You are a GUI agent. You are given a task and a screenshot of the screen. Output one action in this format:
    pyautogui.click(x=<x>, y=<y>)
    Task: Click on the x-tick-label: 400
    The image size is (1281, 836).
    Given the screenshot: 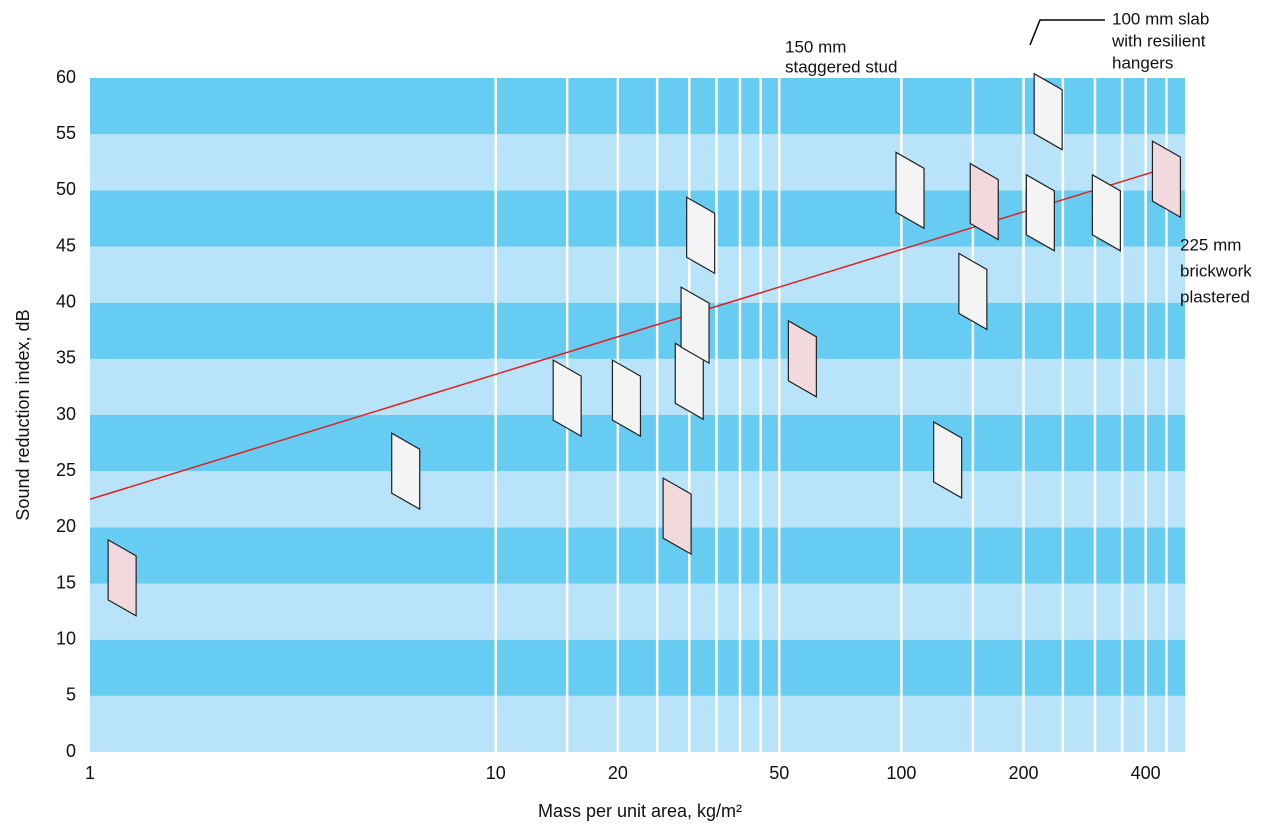 What is the action you would take?
    pyautogui.click(x=1146, y=773)
    